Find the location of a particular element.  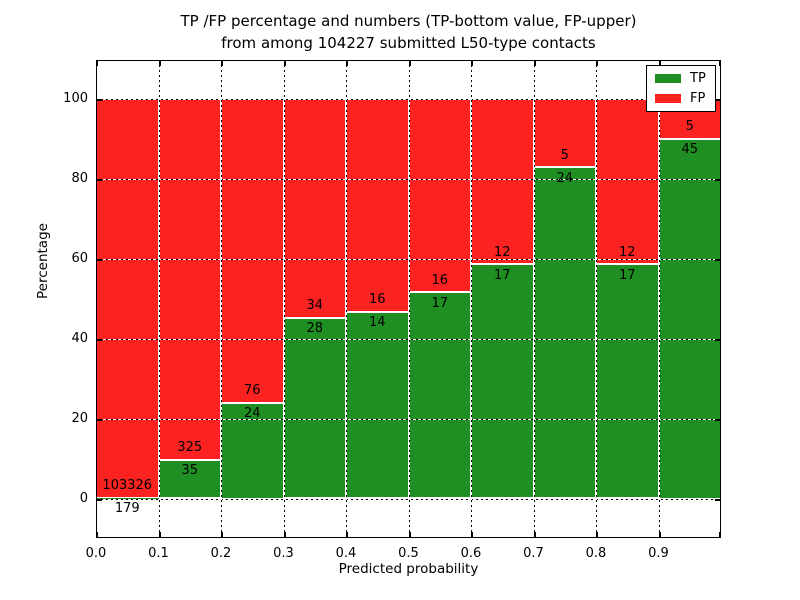

y-tick-label: 20 is located at coordinates (79, 418).